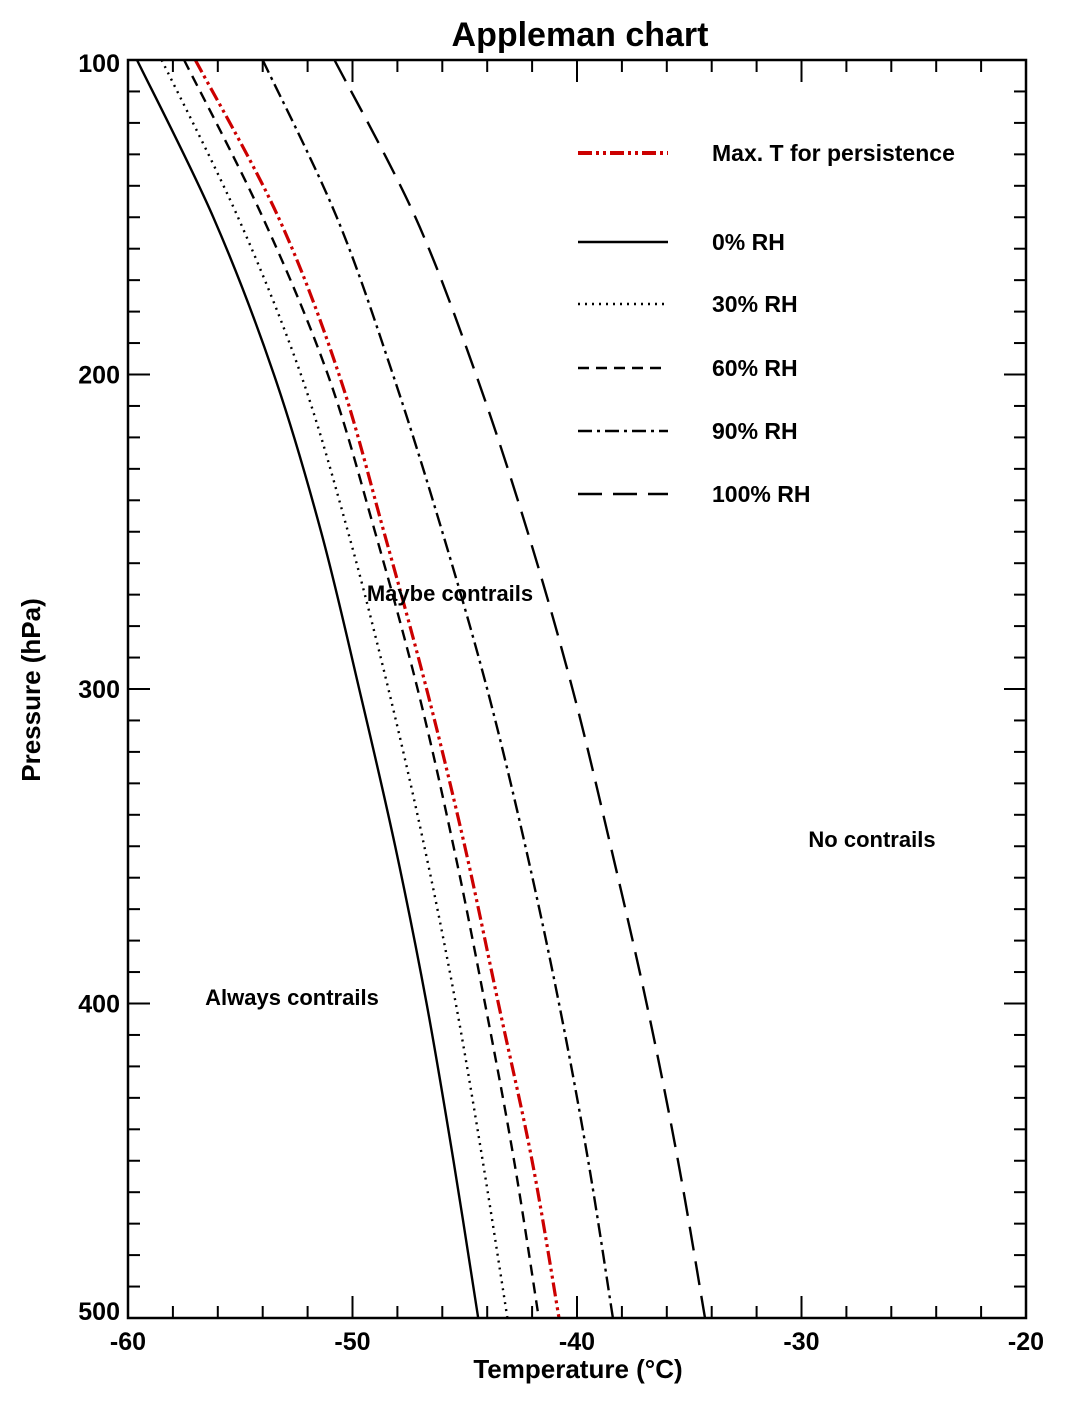  I want to click on legend-label-4: 90% RH, so click(755, 431).